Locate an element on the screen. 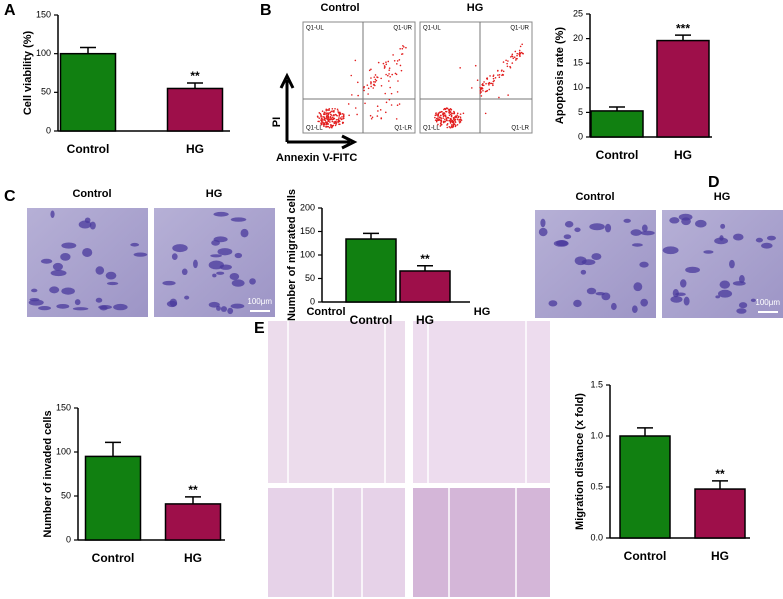 This screenshot has width=783, height=599. category-label: HG is located at coordinates (425, 320).